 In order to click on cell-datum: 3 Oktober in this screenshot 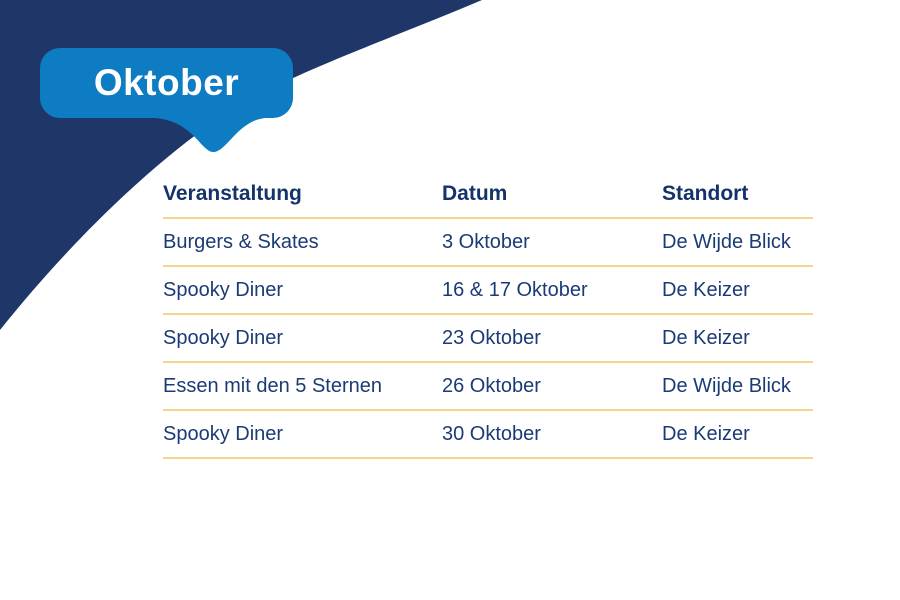, I will do `click(486, 241)`.